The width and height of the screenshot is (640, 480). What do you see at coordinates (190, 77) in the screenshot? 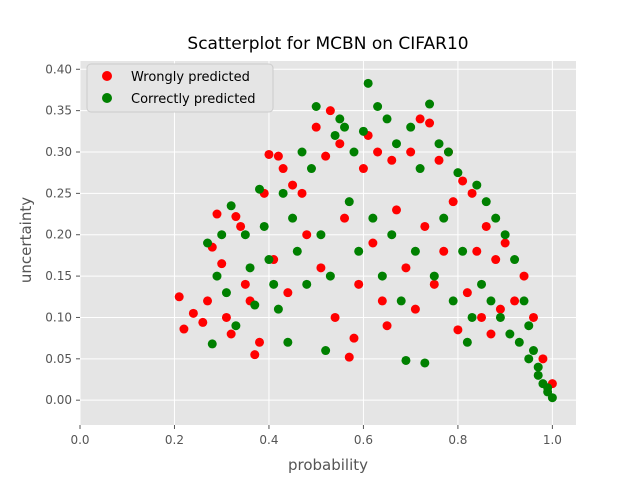
I see `legend-label-wrongly-predicted: Wrongly predicted` at bounding box center [190, 77].